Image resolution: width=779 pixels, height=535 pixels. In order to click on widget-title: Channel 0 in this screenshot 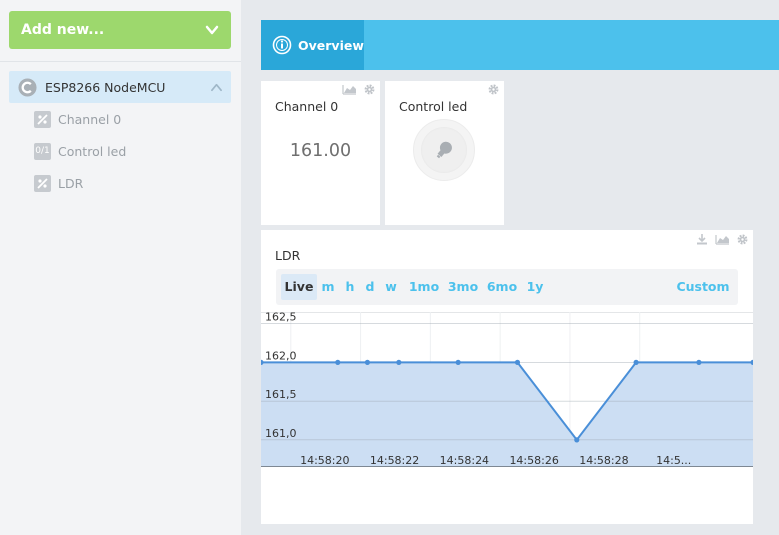, I will do `click(307, 106)`.